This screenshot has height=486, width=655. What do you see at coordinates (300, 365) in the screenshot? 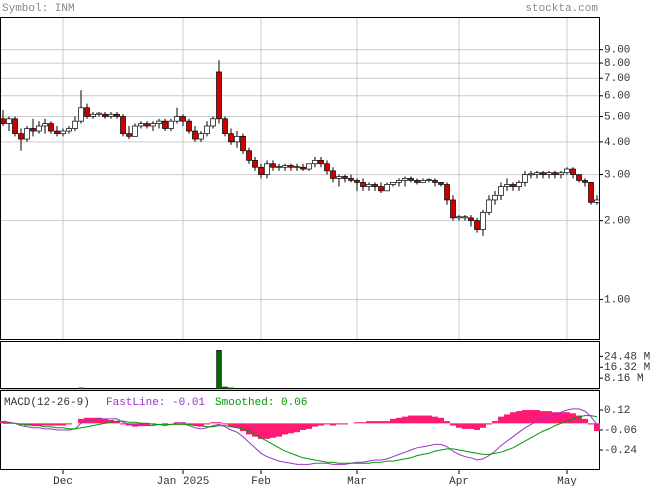
I see `panel` at bounding box center [300, 365].